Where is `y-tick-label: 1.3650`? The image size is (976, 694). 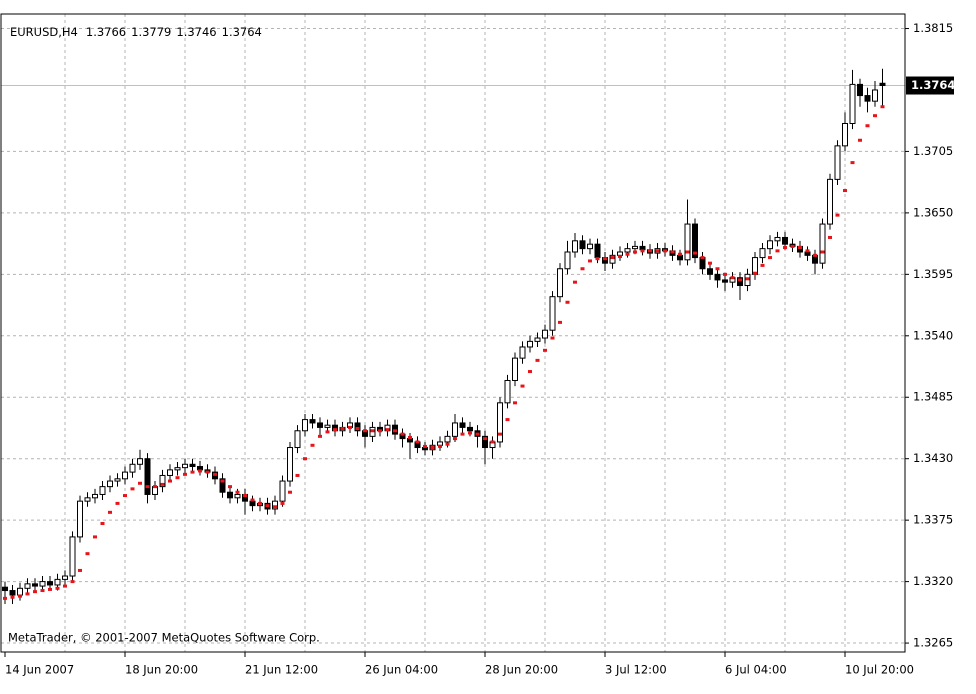
y-tick-label: 1.3650 is located at coordinates (933, 212).